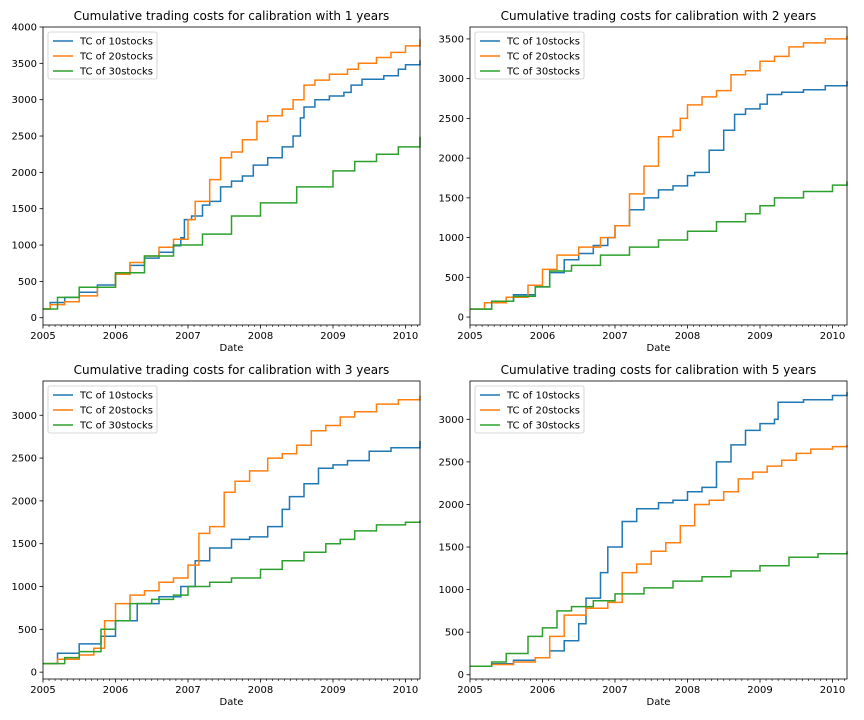 This screenshot has height=720, width=864. I want to click on series-line-tc-of-20stocks, so click(659, 555).